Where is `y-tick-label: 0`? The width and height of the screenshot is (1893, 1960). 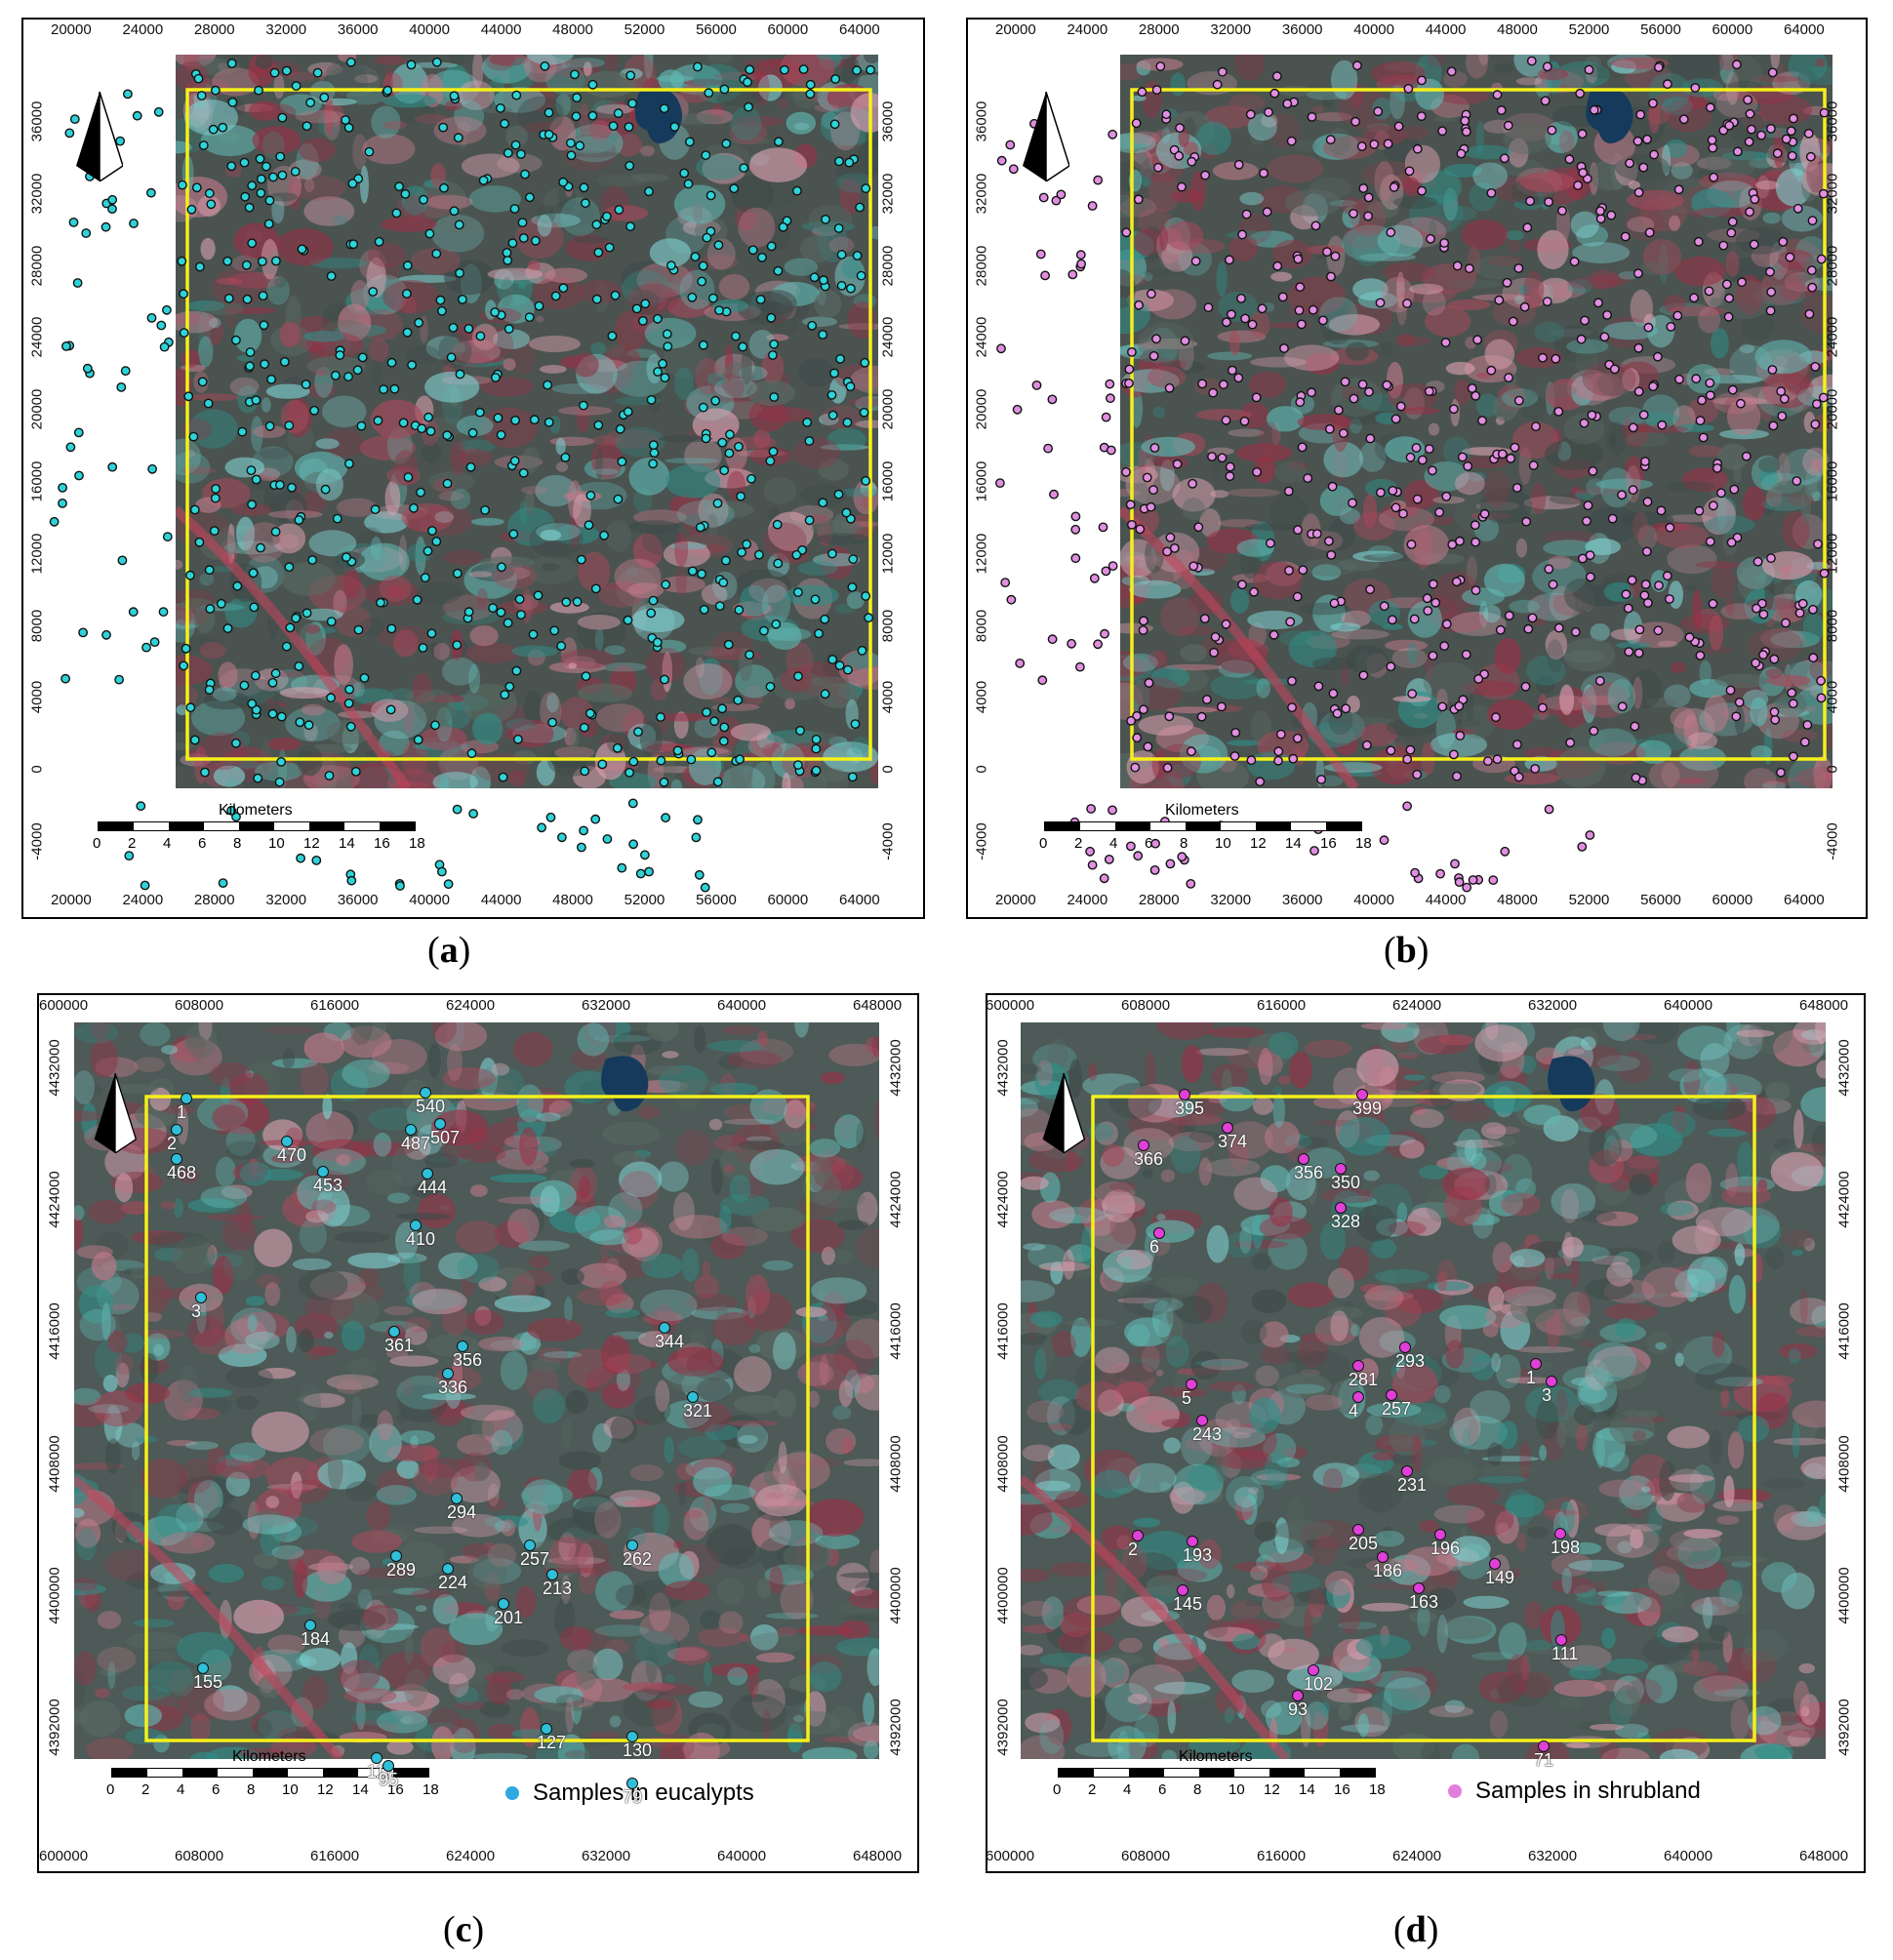 y-tick-label: 0 is located at coordinates (981, 769).